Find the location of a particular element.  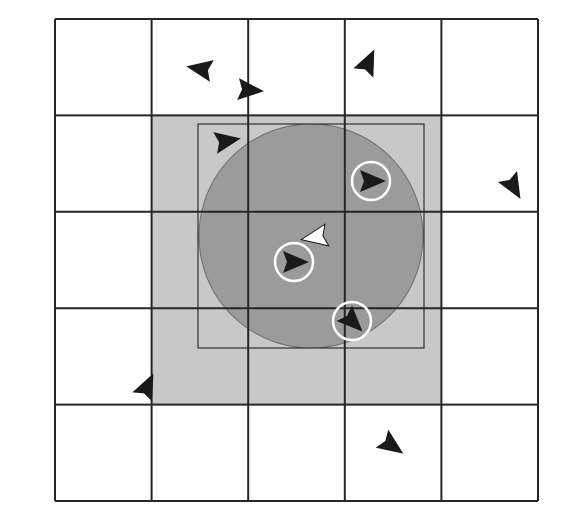

focal-agent is located at coordinates (314, 235).